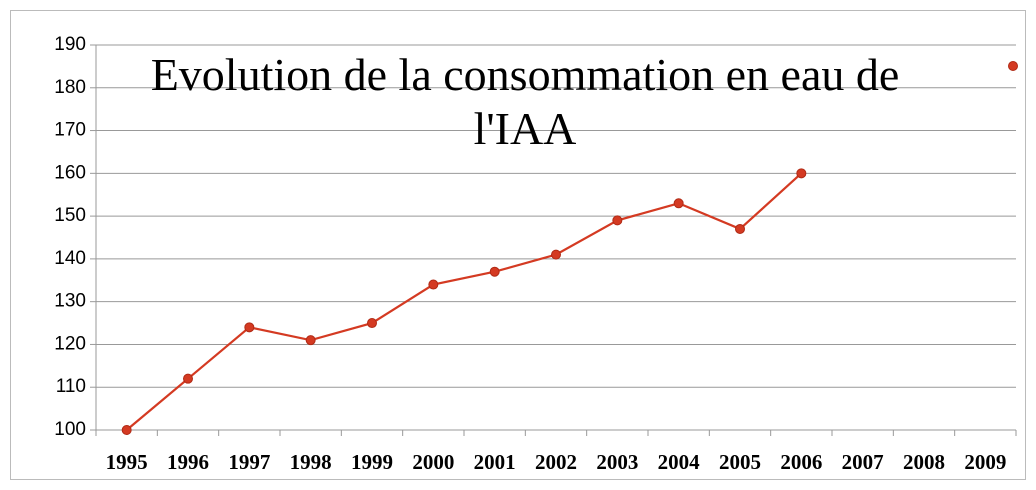  I want to click on x-tick-label: 2001, so click(495, 462).